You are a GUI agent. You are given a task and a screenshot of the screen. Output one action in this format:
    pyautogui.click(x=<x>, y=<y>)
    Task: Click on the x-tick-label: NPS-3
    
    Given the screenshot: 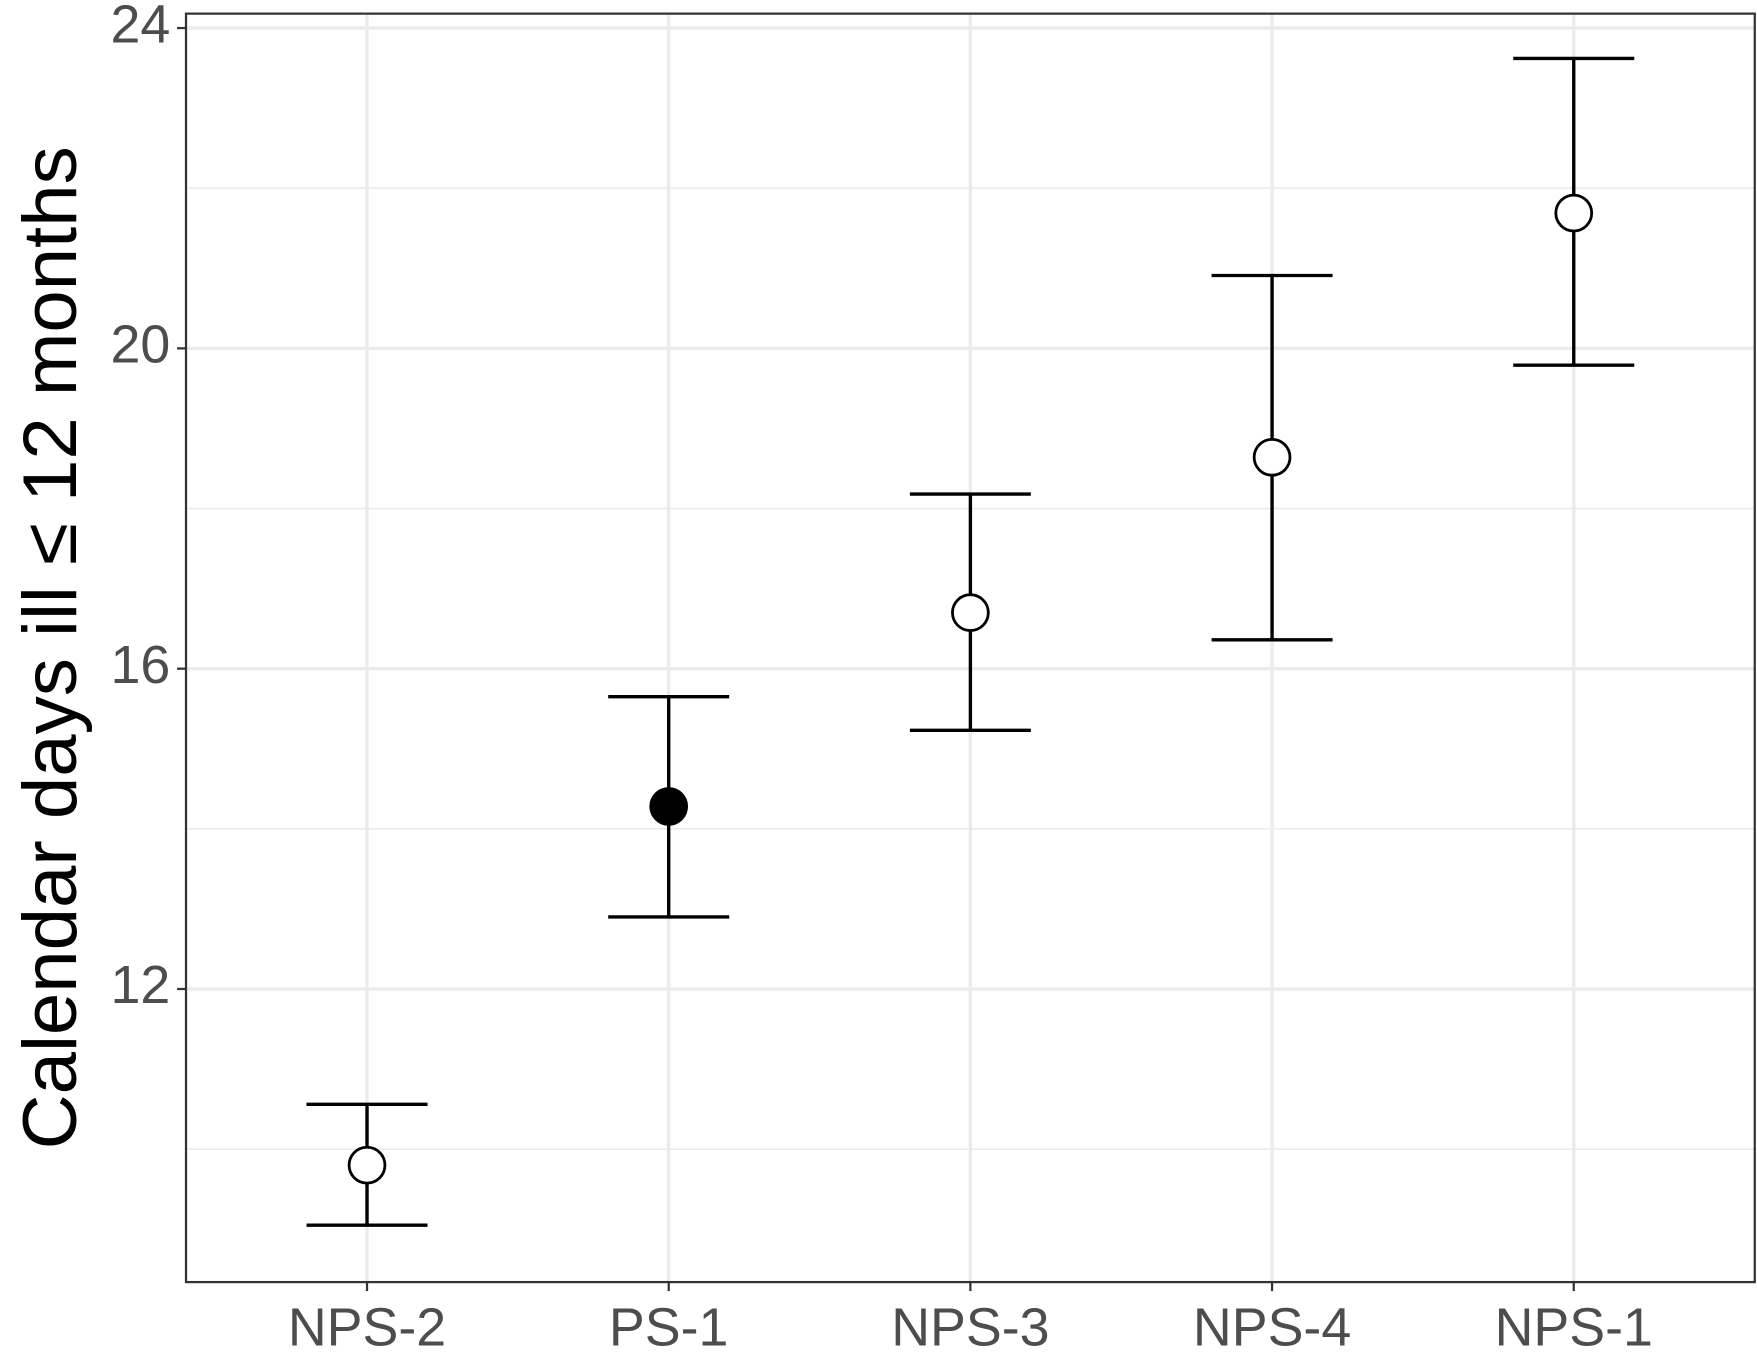 What is the action you would take?
    pyautogui.click(x=970, y=1326)
    